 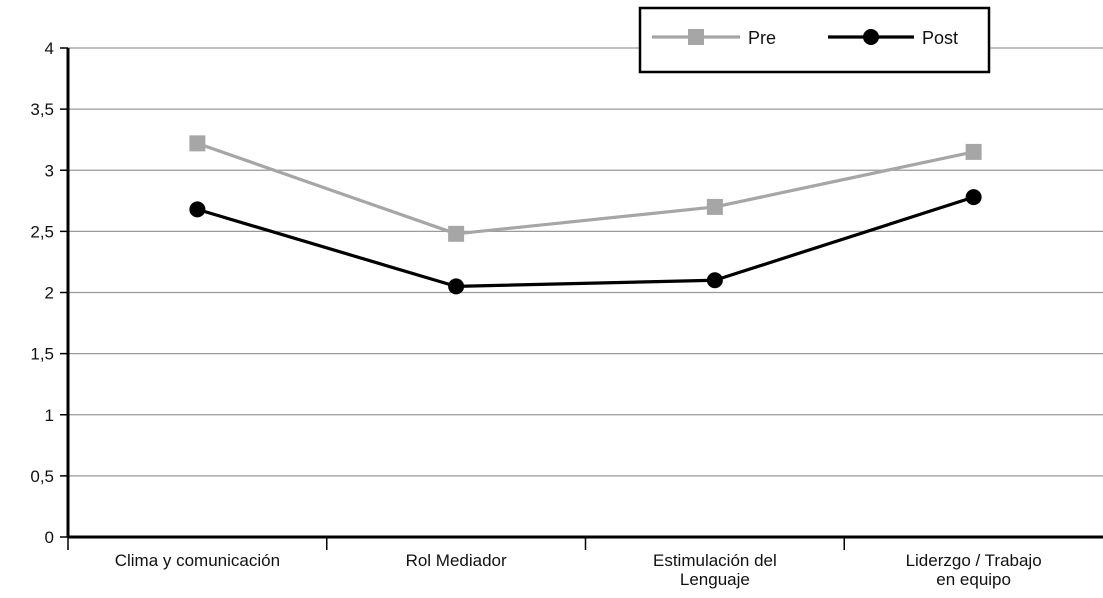 What do you see at coordinates (456, 560) in the screenshot?
I see `x-tick-label: Rol Mediador` at bounding box center [456, 560].